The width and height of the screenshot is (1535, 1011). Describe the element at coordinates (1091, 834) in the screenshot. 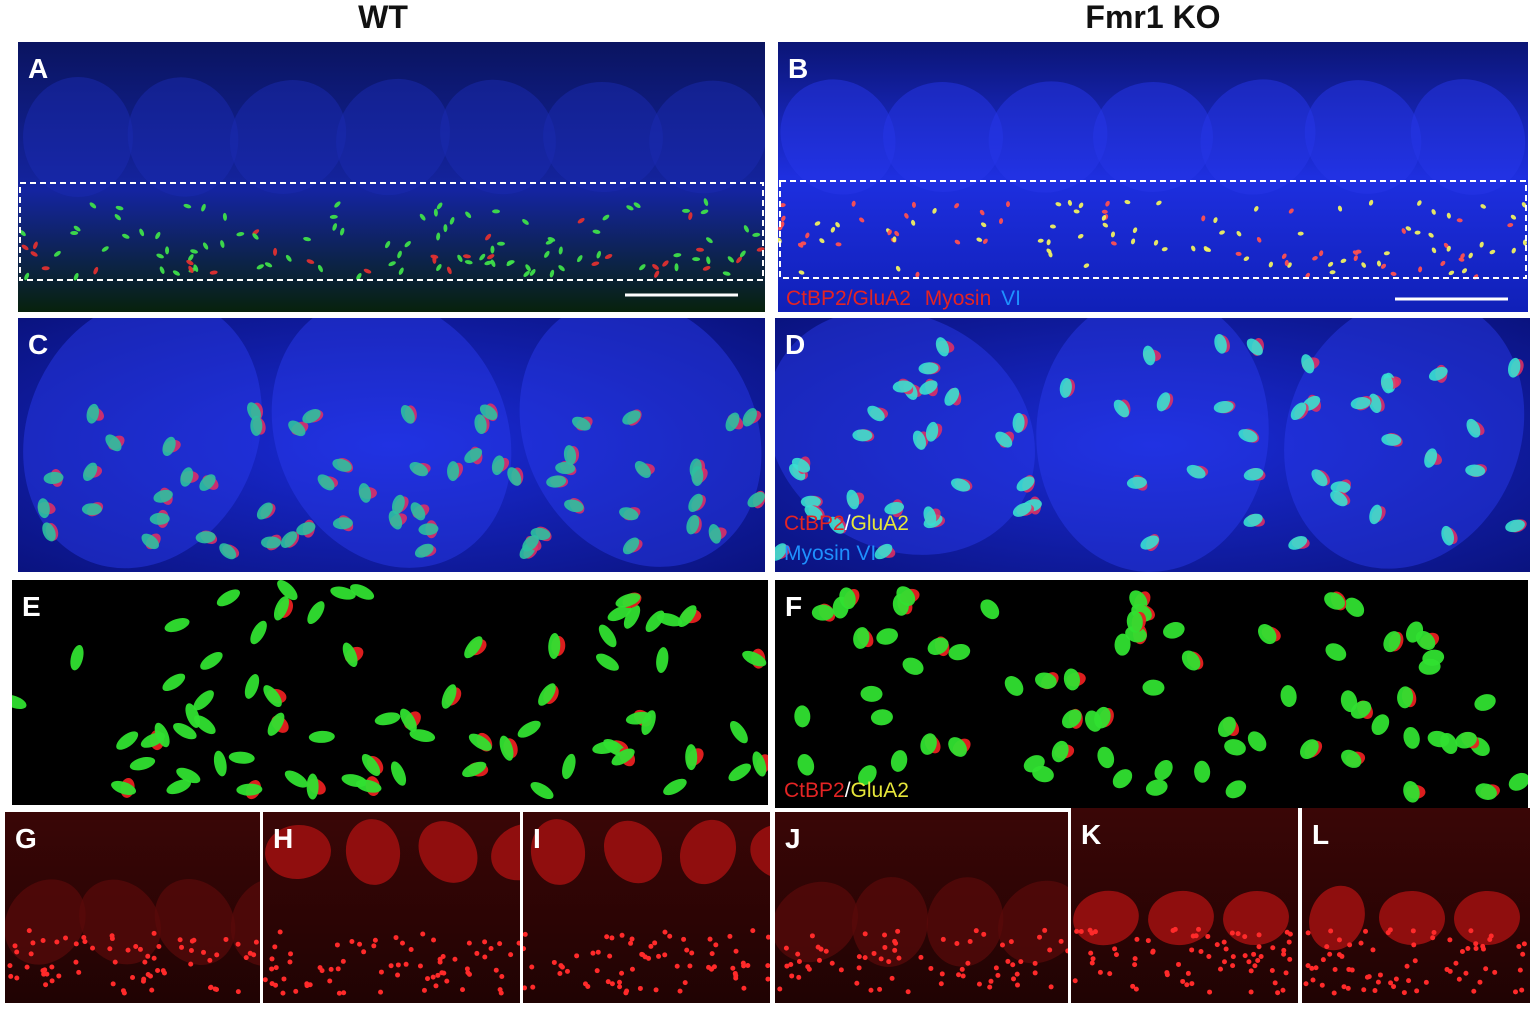

I see `panel-label: K` at that location.